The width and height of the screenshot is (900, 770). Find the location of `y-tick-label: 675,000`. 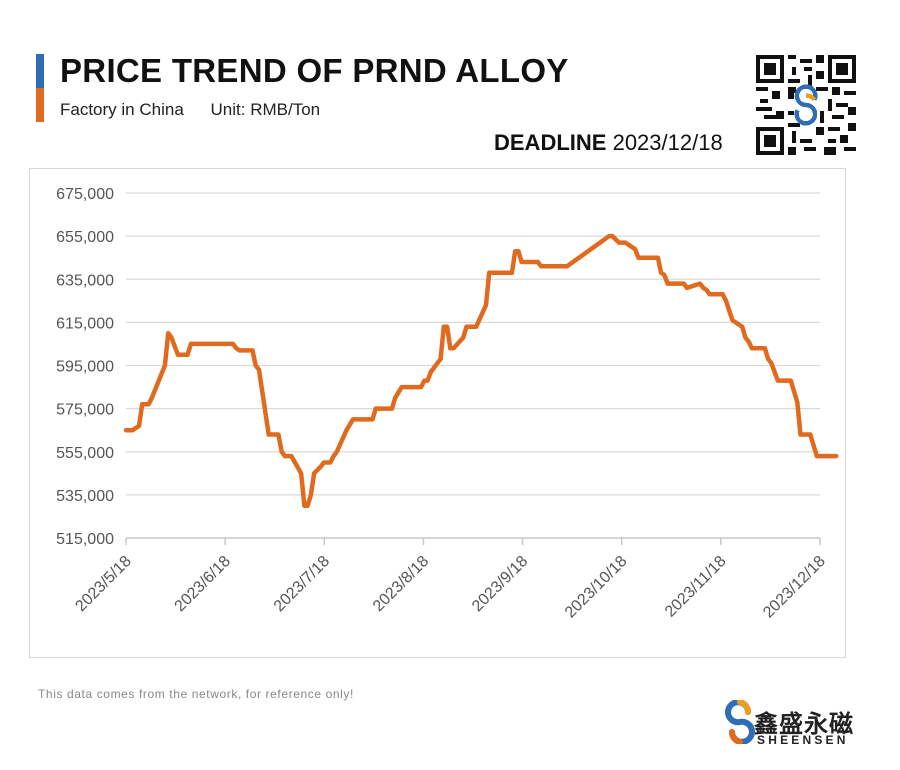

y-tick-label: 675,000 is located at coordinates (85, 194).